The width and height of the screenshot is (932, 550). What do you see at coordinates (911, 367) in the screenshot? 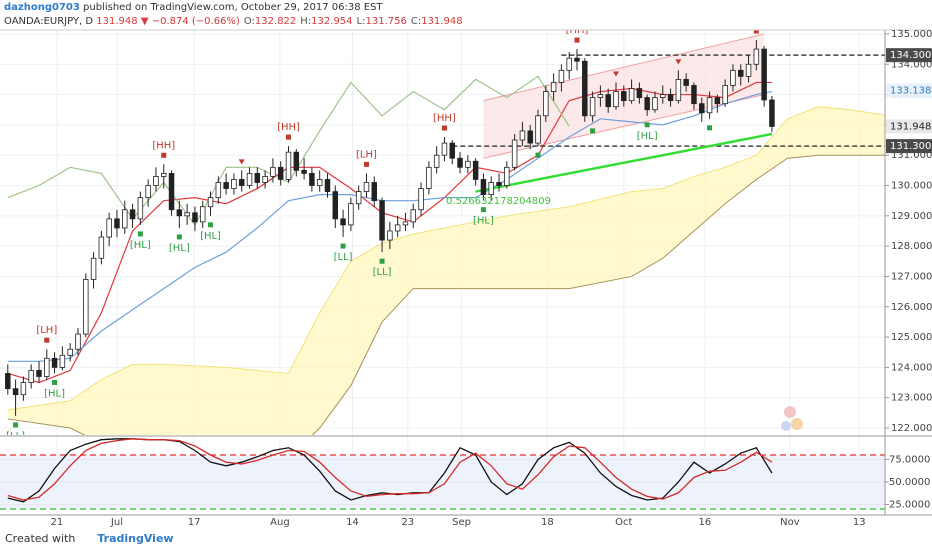
I see `y-tick-label: 124.000` at bounding box center [911, 367].